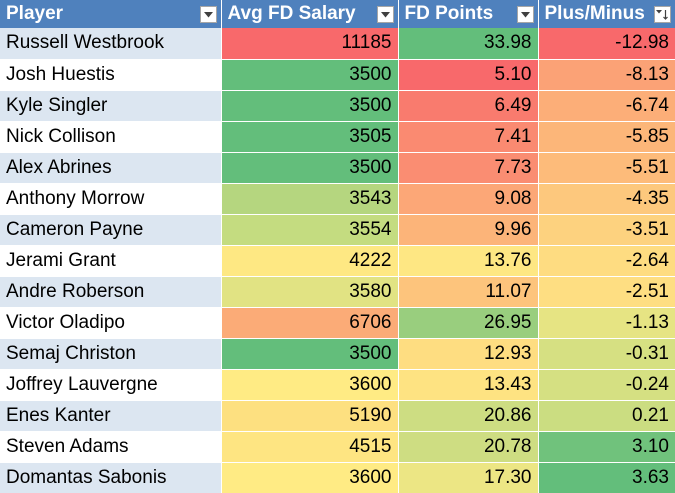  Describe the element at coordinates (449, 13) in the screenshot. I see `column-header-label: FD Points` at that location.